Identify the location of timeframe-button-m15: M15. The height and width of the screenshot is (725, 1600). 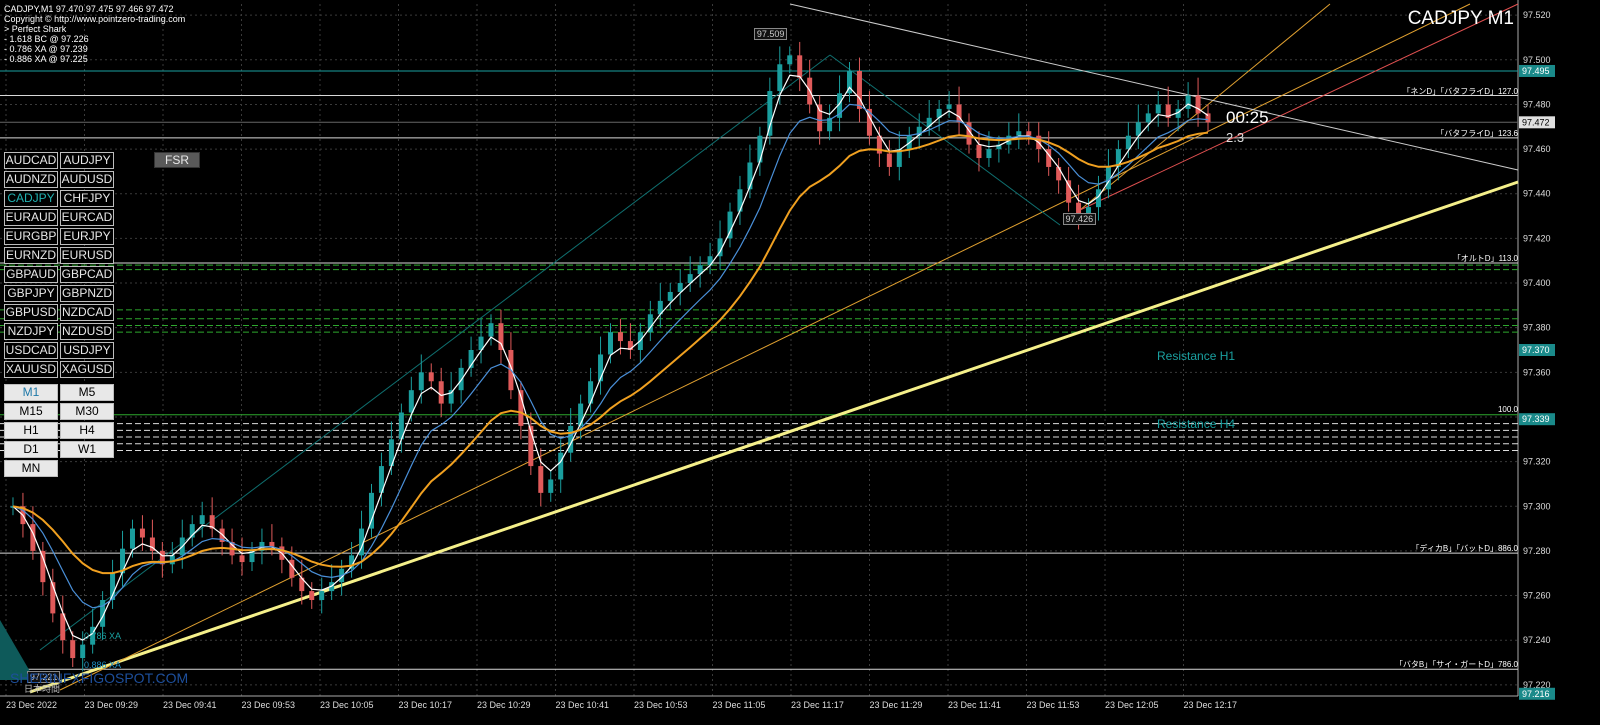
(31, 411).